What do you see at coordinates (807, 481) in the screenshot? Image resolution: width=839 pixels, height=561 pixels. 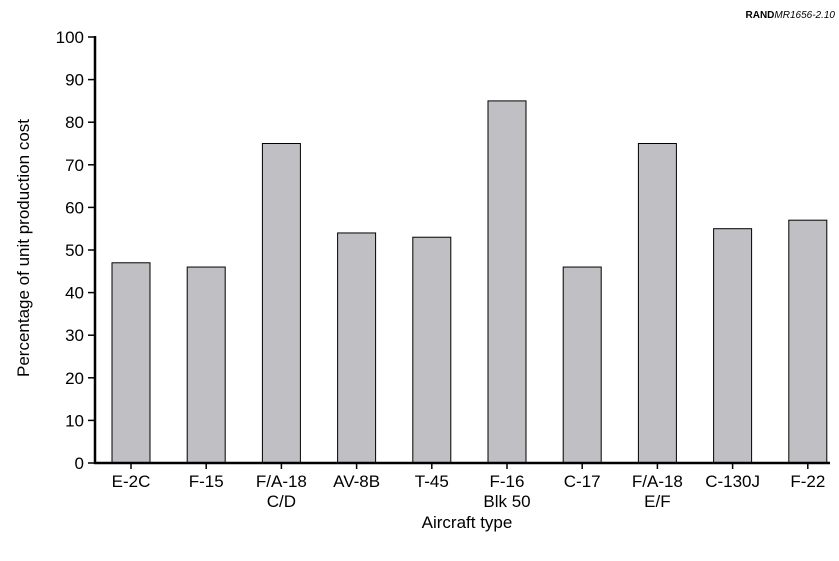 I see `x-tick-label: F-22` at bounding box center [807, 481].